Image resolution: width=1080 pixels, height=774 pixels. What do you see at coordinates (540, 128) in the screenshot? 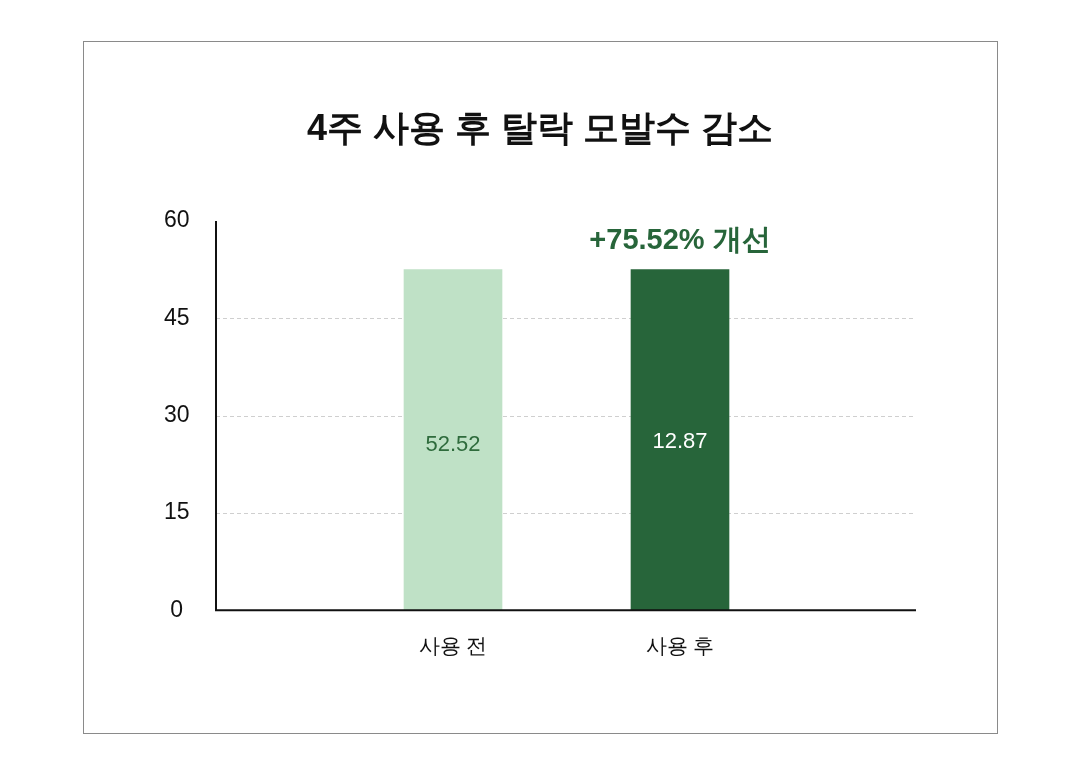
I see `chart-title: 4주 사용 후 탈락 모발수 감소` at bounding box center [540, 128].